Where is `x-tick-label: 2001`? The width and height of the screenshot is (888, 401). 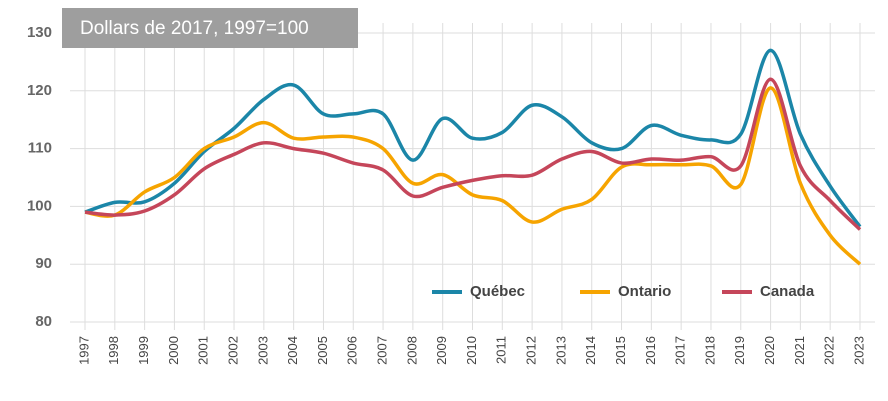 x-tick-label: 2001 is located at coordinates (203, 350).